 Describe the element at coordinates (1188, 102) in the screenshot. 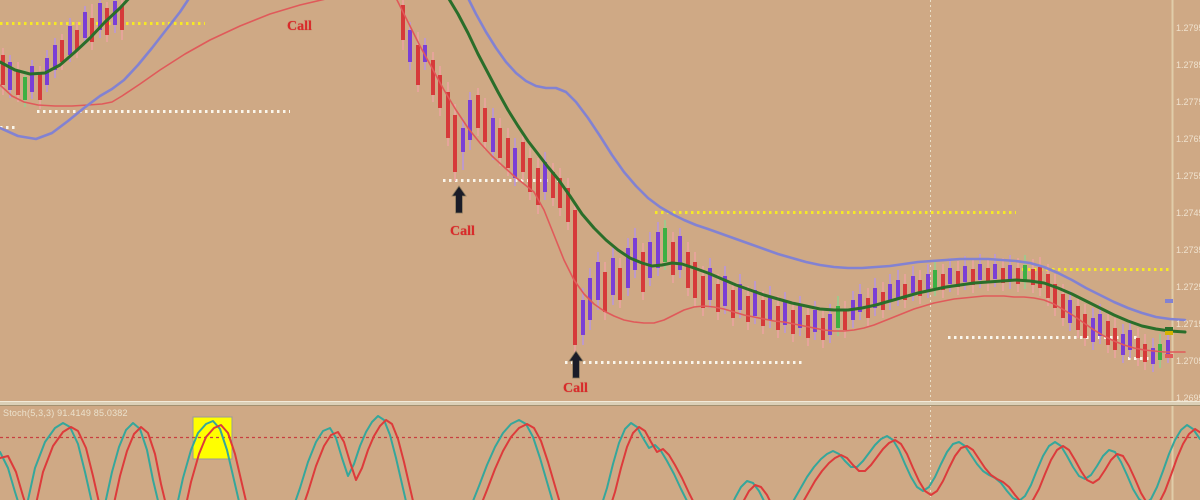

I see `price-label: 1.2775` at that location.